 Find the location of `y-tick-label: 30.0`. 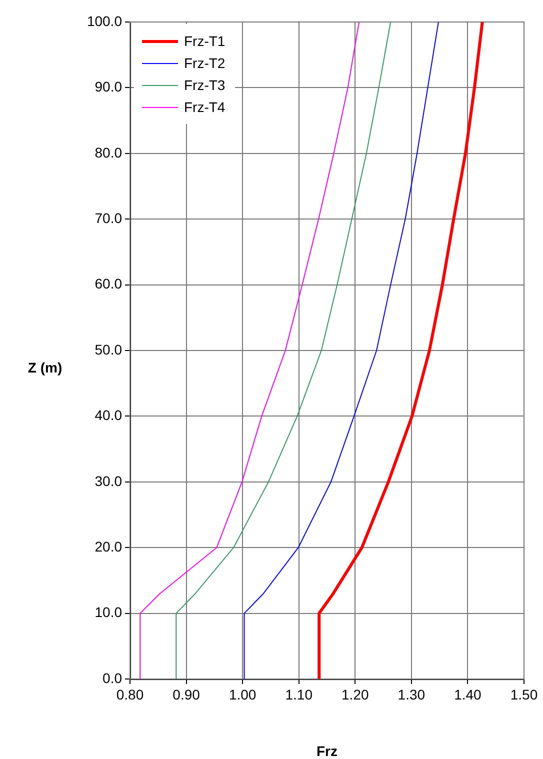

y-tick-label: 30.0 is located at coordinates (108, 480).